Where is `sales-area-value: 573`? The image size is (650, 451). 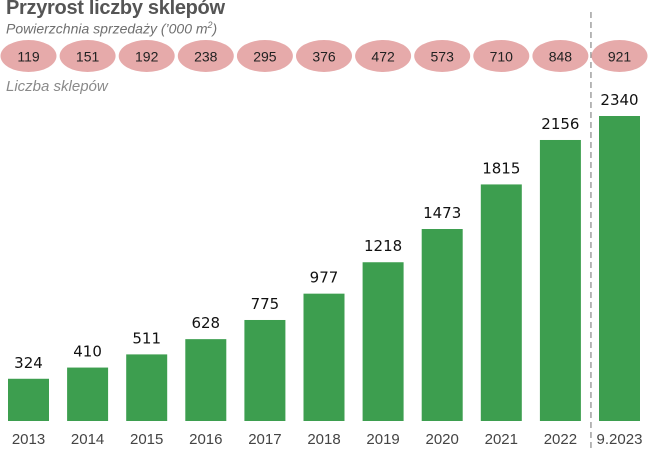
sales-area-value: 573 is located at coordinates (443, 57).